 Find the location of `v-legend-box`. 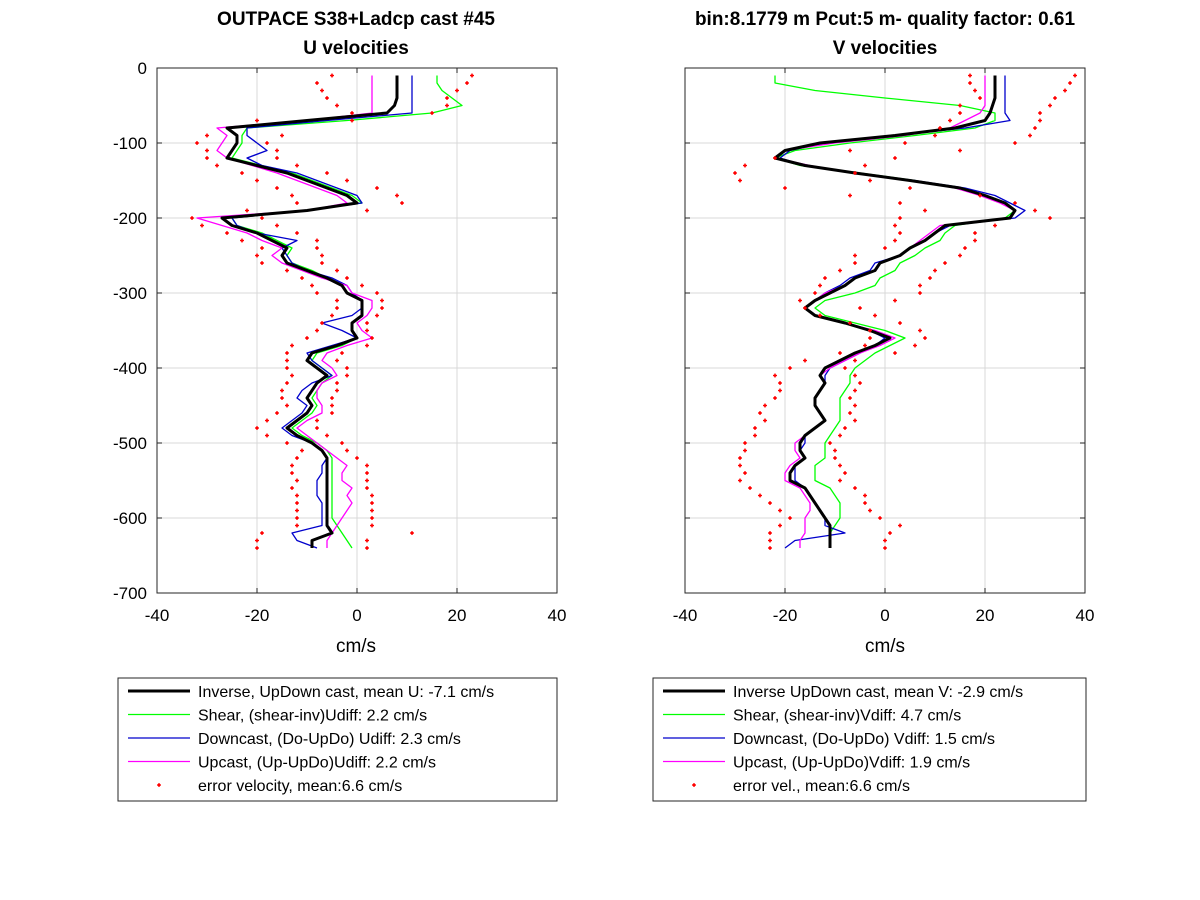

v-legend-box is located at coordinates (869, 739).